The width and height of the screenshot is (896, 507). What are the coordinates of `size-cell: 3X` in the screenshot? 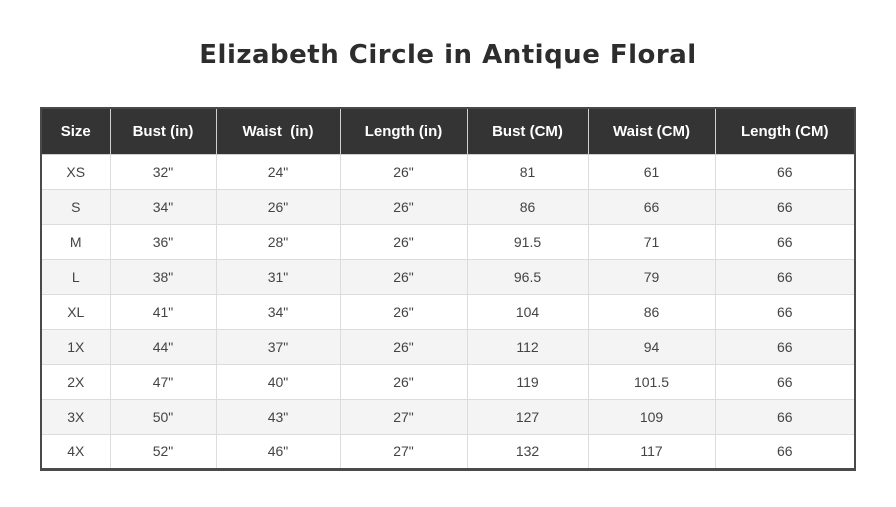 It's located at (75, 416).